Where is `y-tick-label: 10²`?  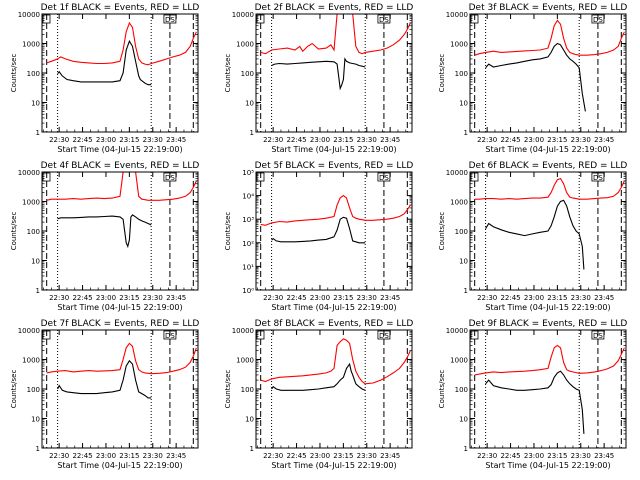
y-tick-label: 10² is located at coordinates (248, 244).